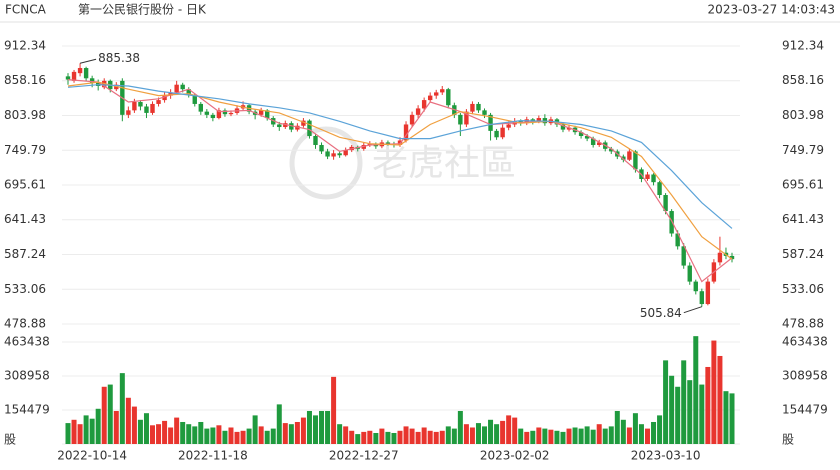 The image size is (840, 470). Describe the element at coordinates (25, 46) in the screenshot. I see `y-tick-label: 912.34` at that location.